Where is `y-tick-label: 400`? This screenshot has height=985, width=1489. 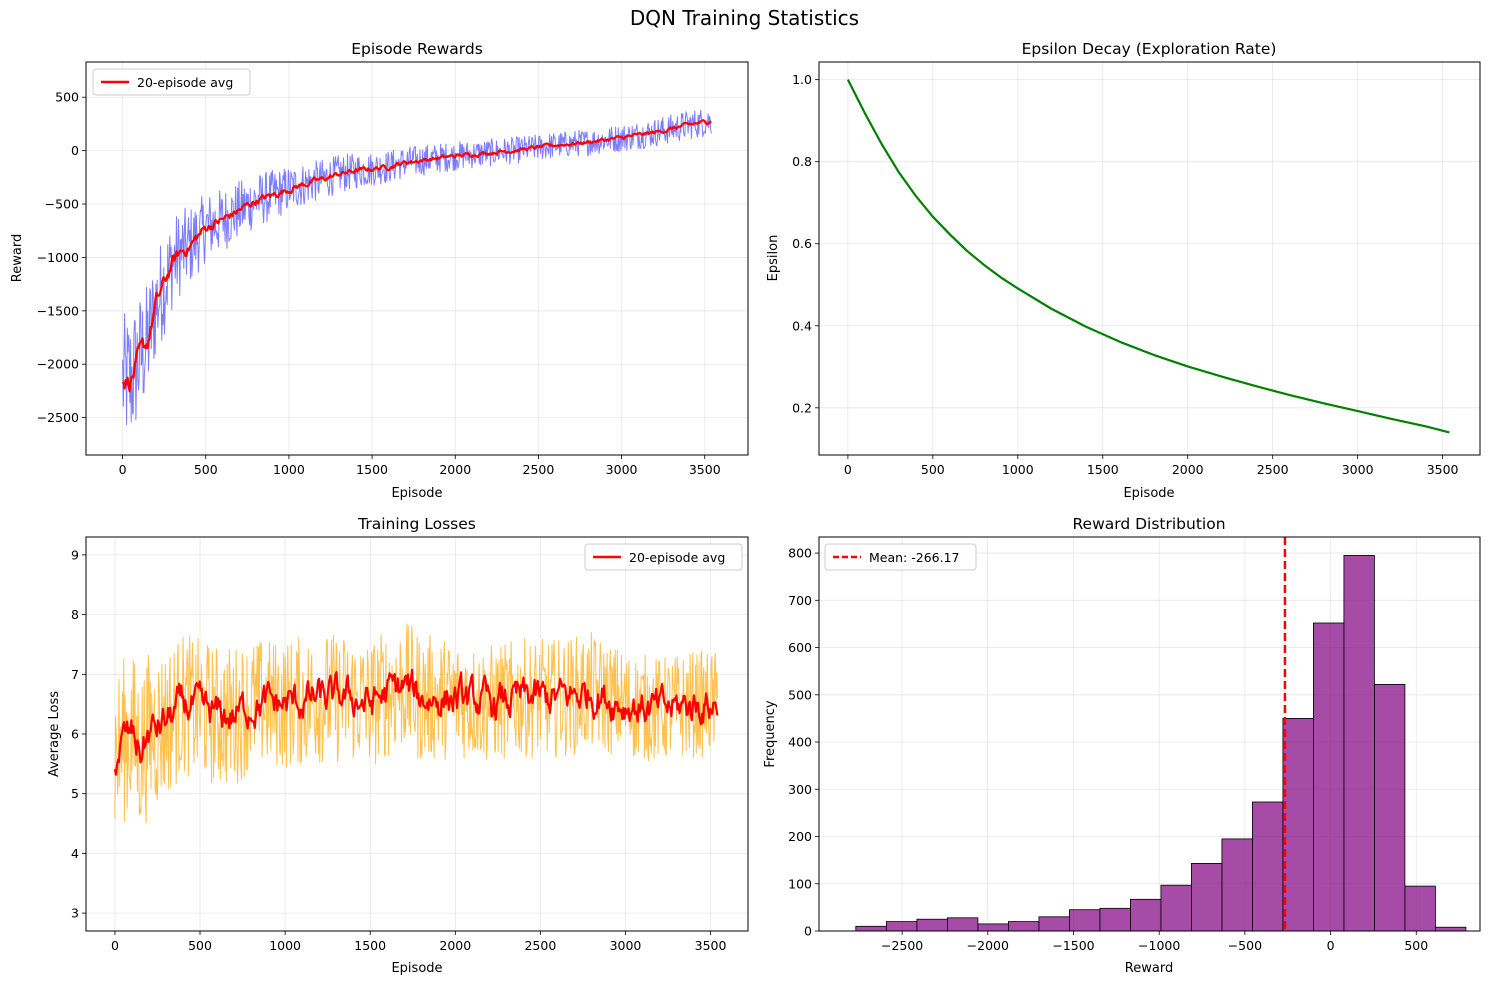
y-tick-label: 400 is located at coordinates (800, 742).